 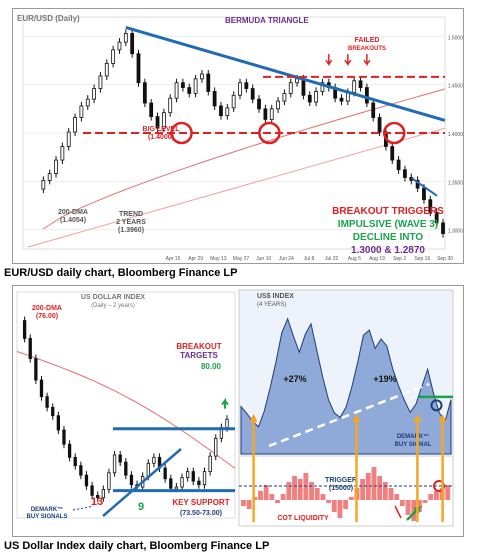 What do you see at coordinates (126, 410) in the screenshot?
I see `dma-line` at bounding box center [126, 410].